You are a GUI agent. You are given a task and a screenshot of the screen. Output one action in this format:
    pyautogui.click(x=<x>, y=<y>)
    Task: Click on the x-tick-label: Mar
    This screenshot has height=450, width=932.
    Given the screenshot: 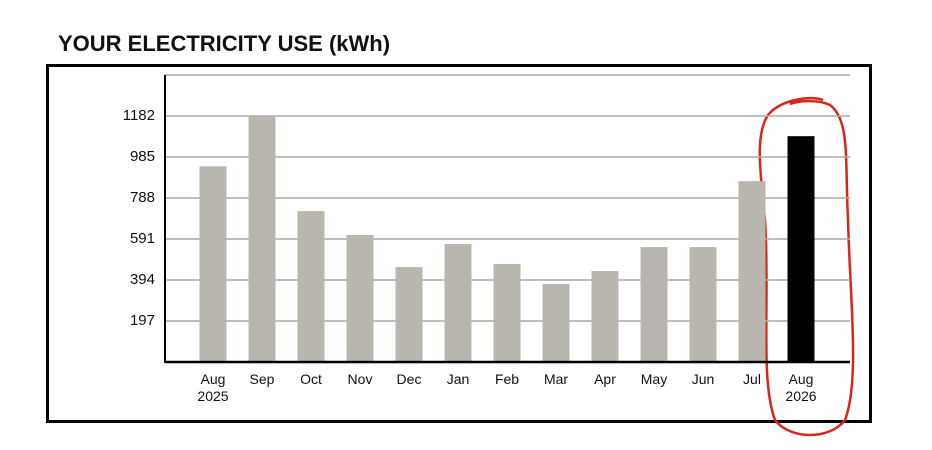 What is the action you would take?
    pyautogui.click(x=556, y=379)
    